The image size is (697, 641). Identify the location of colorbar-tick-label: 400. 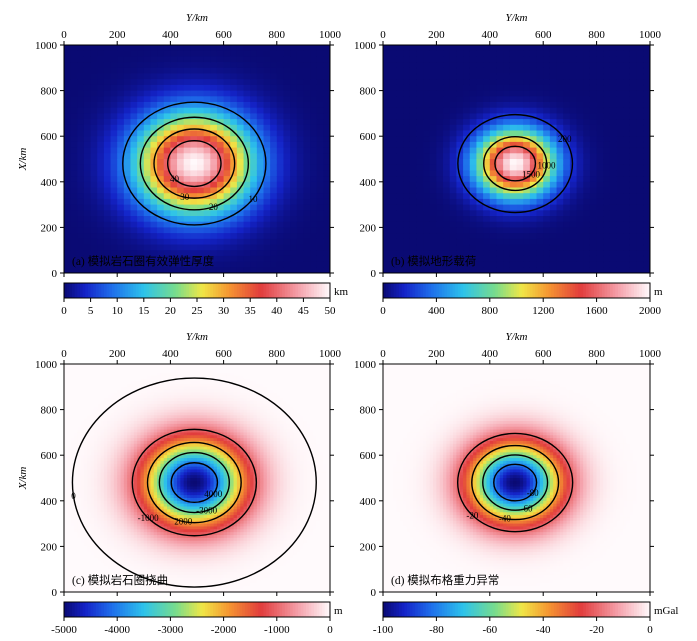
(436, 311).